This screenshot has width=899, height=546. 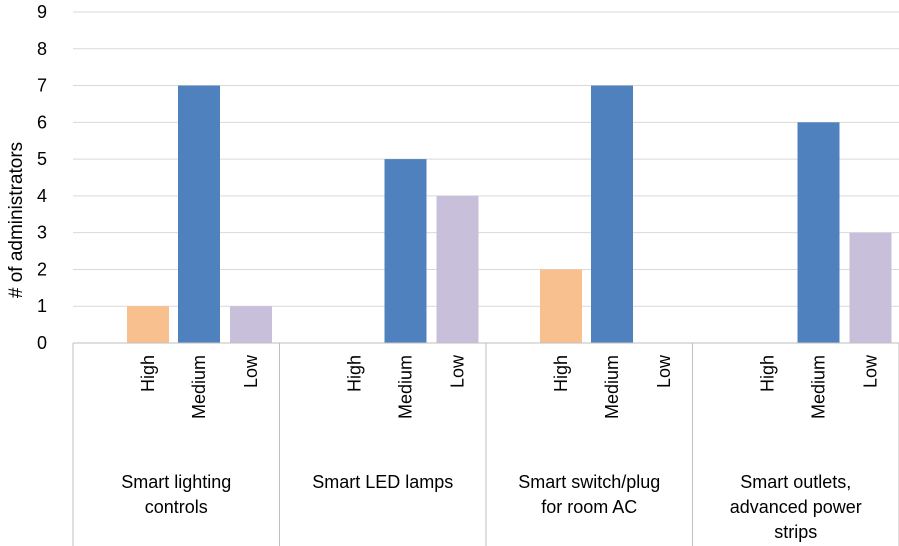 I want to click on x-group-label: for room AC, so click(x=589, y=507).